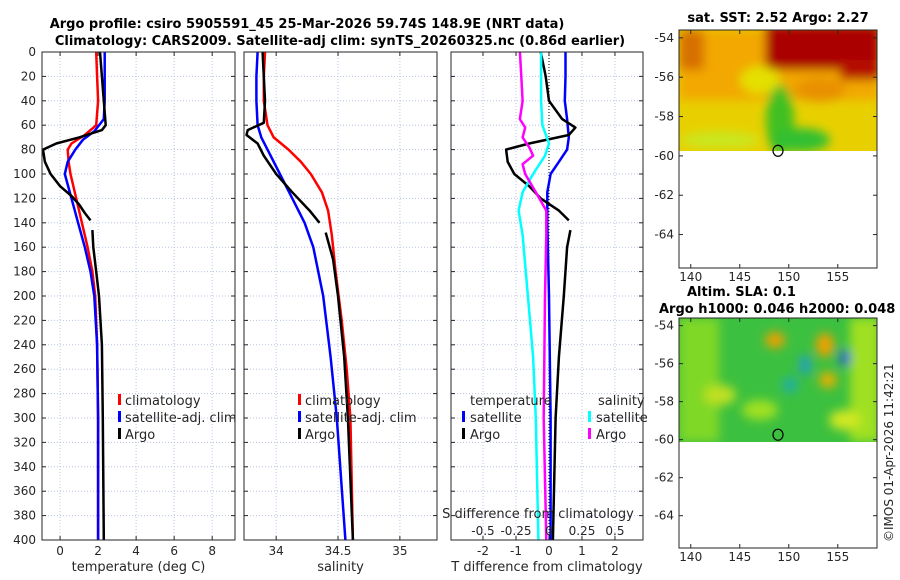  Describe the element at coordinates (483, 551) in the screenshot. I see `x-tick-label: -2` at that location.